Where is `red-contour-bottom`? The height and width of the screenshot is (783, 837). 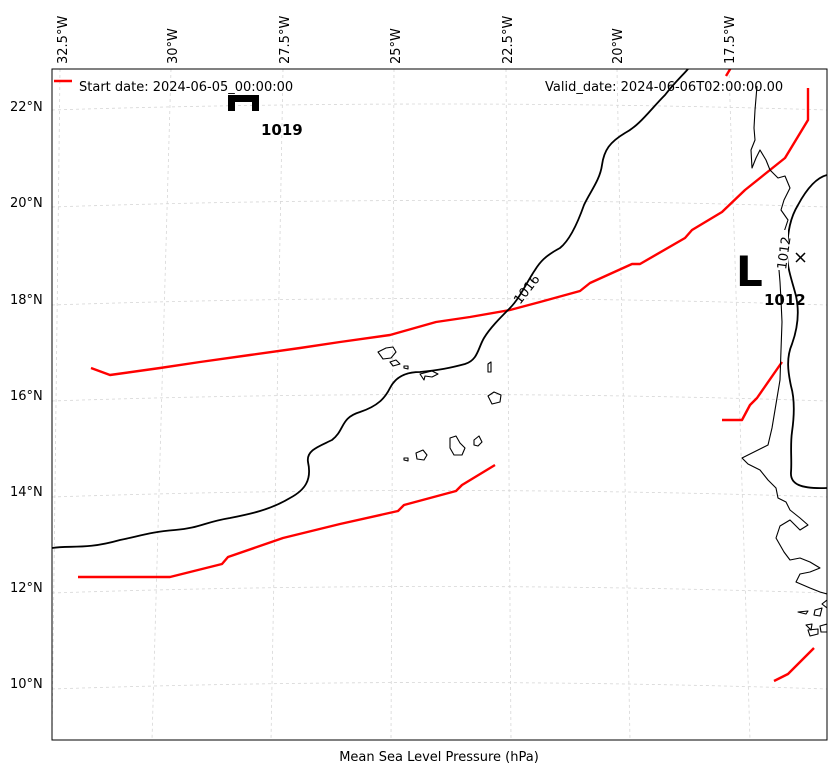
red-contour-bottom is located at coordinates (794, 665).